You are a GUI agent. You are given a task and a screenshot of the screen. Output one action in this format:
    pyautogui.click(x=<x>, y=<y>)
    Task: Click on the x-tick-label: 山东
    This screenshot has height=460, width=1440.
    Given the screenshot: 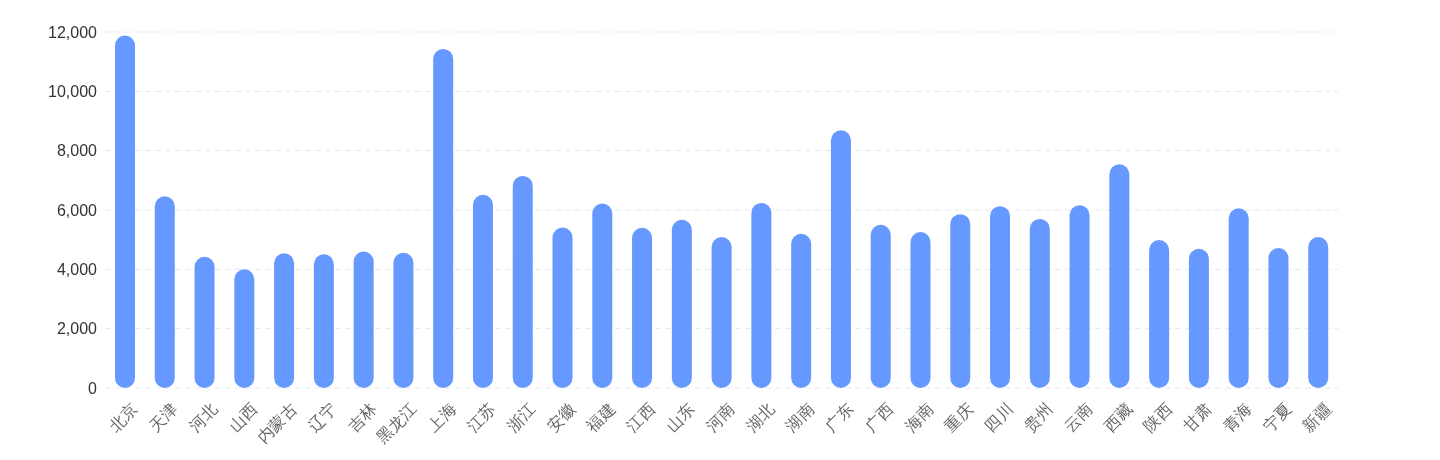 What is the action you would take?
    pyautogui.click(x=680, y=417)
    